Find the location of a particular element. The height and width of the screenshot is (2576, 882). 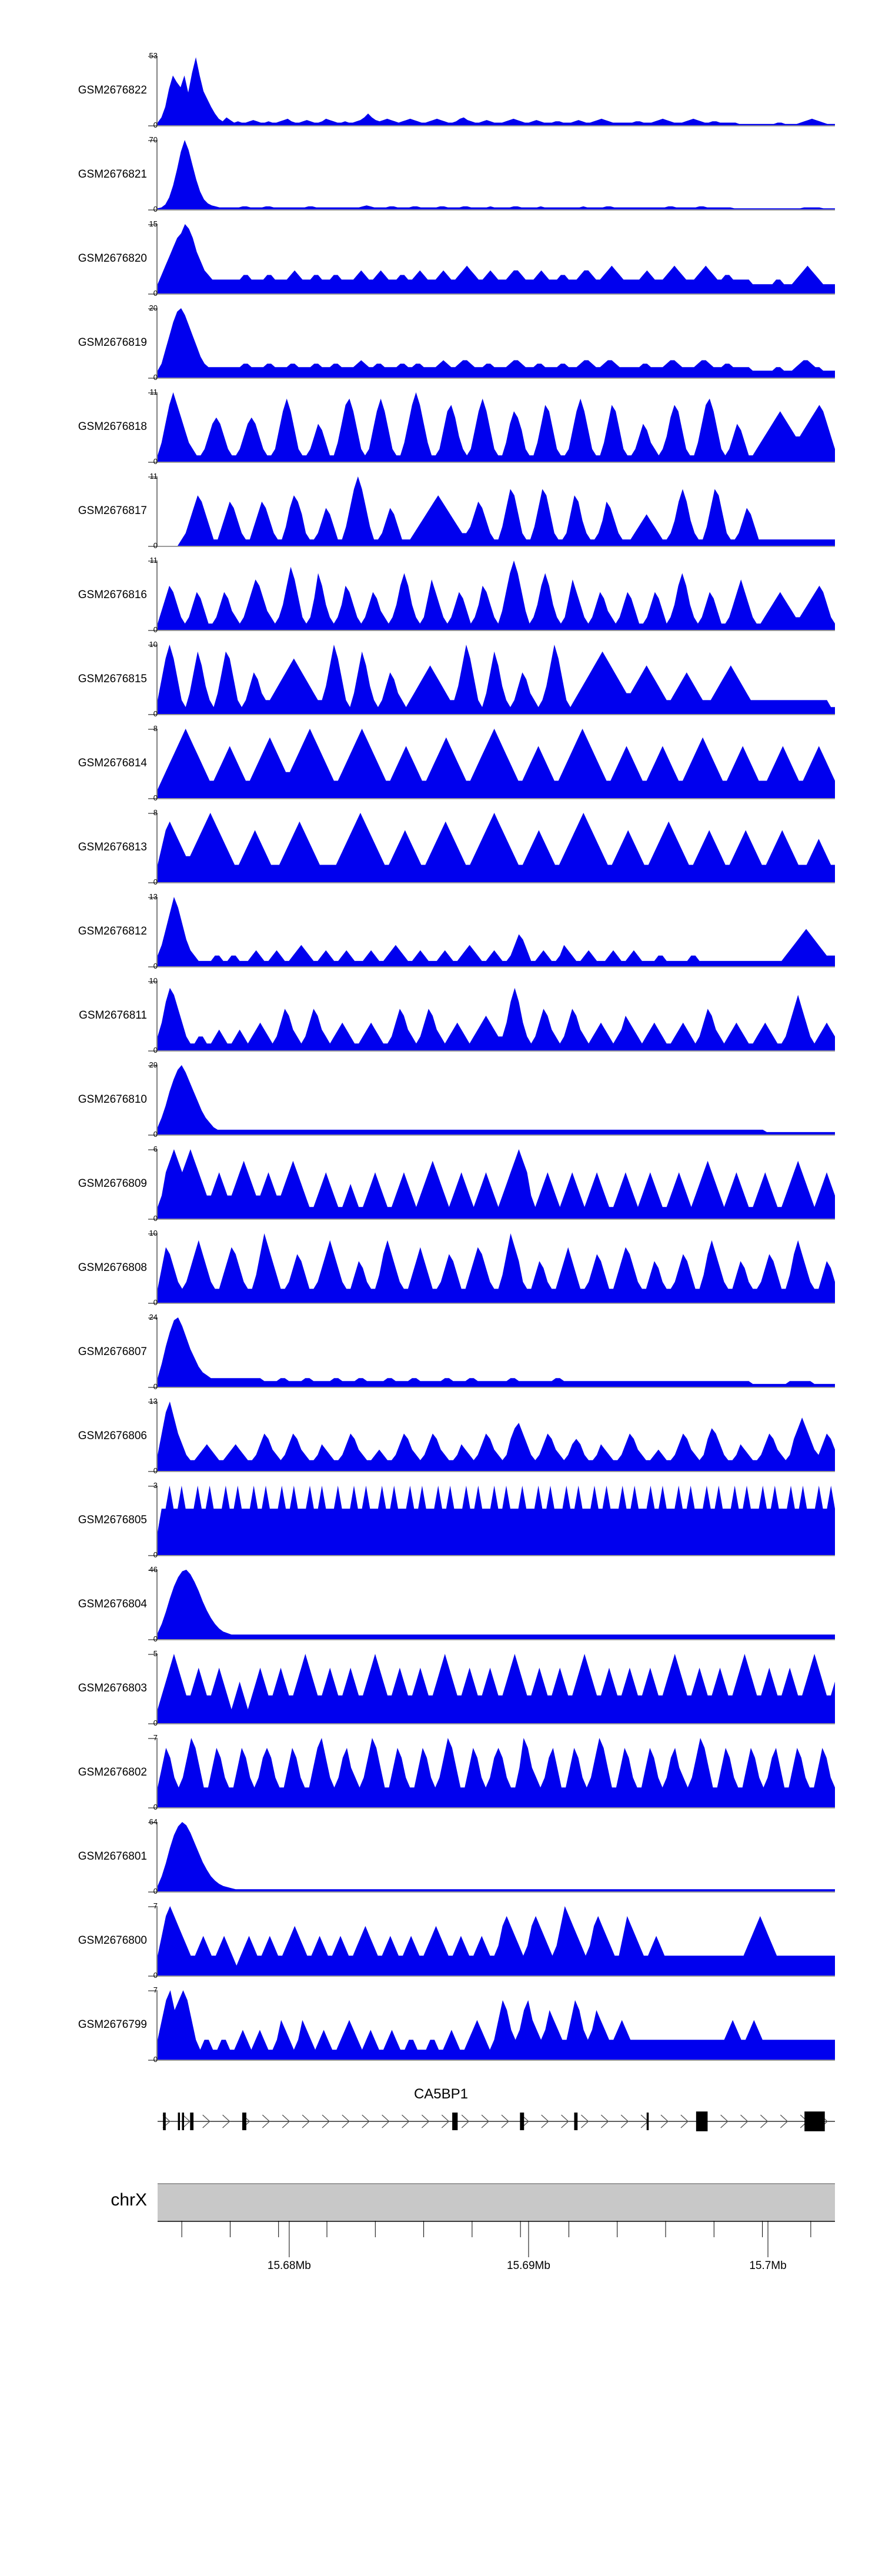

y-axis-max-value: 15 is located at coordinates (153, 223).